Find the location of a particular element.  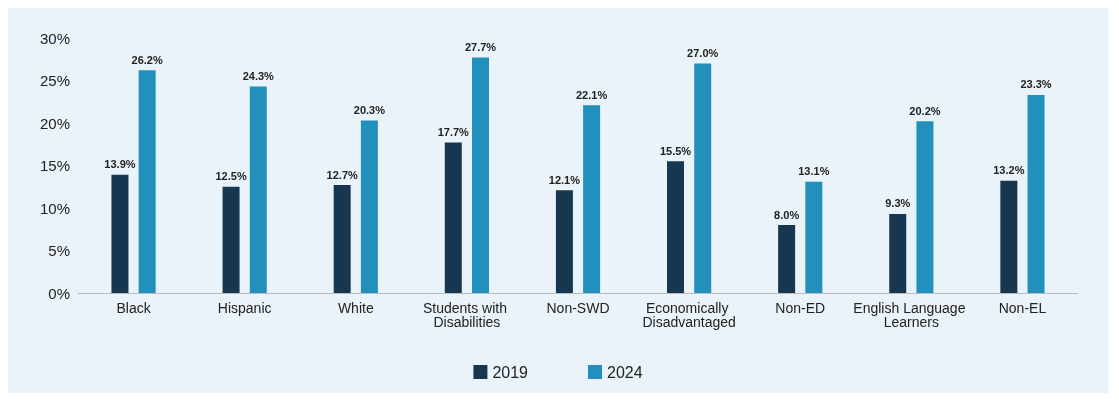

y-tick-label: 5% is located at coordinates (59, 250).